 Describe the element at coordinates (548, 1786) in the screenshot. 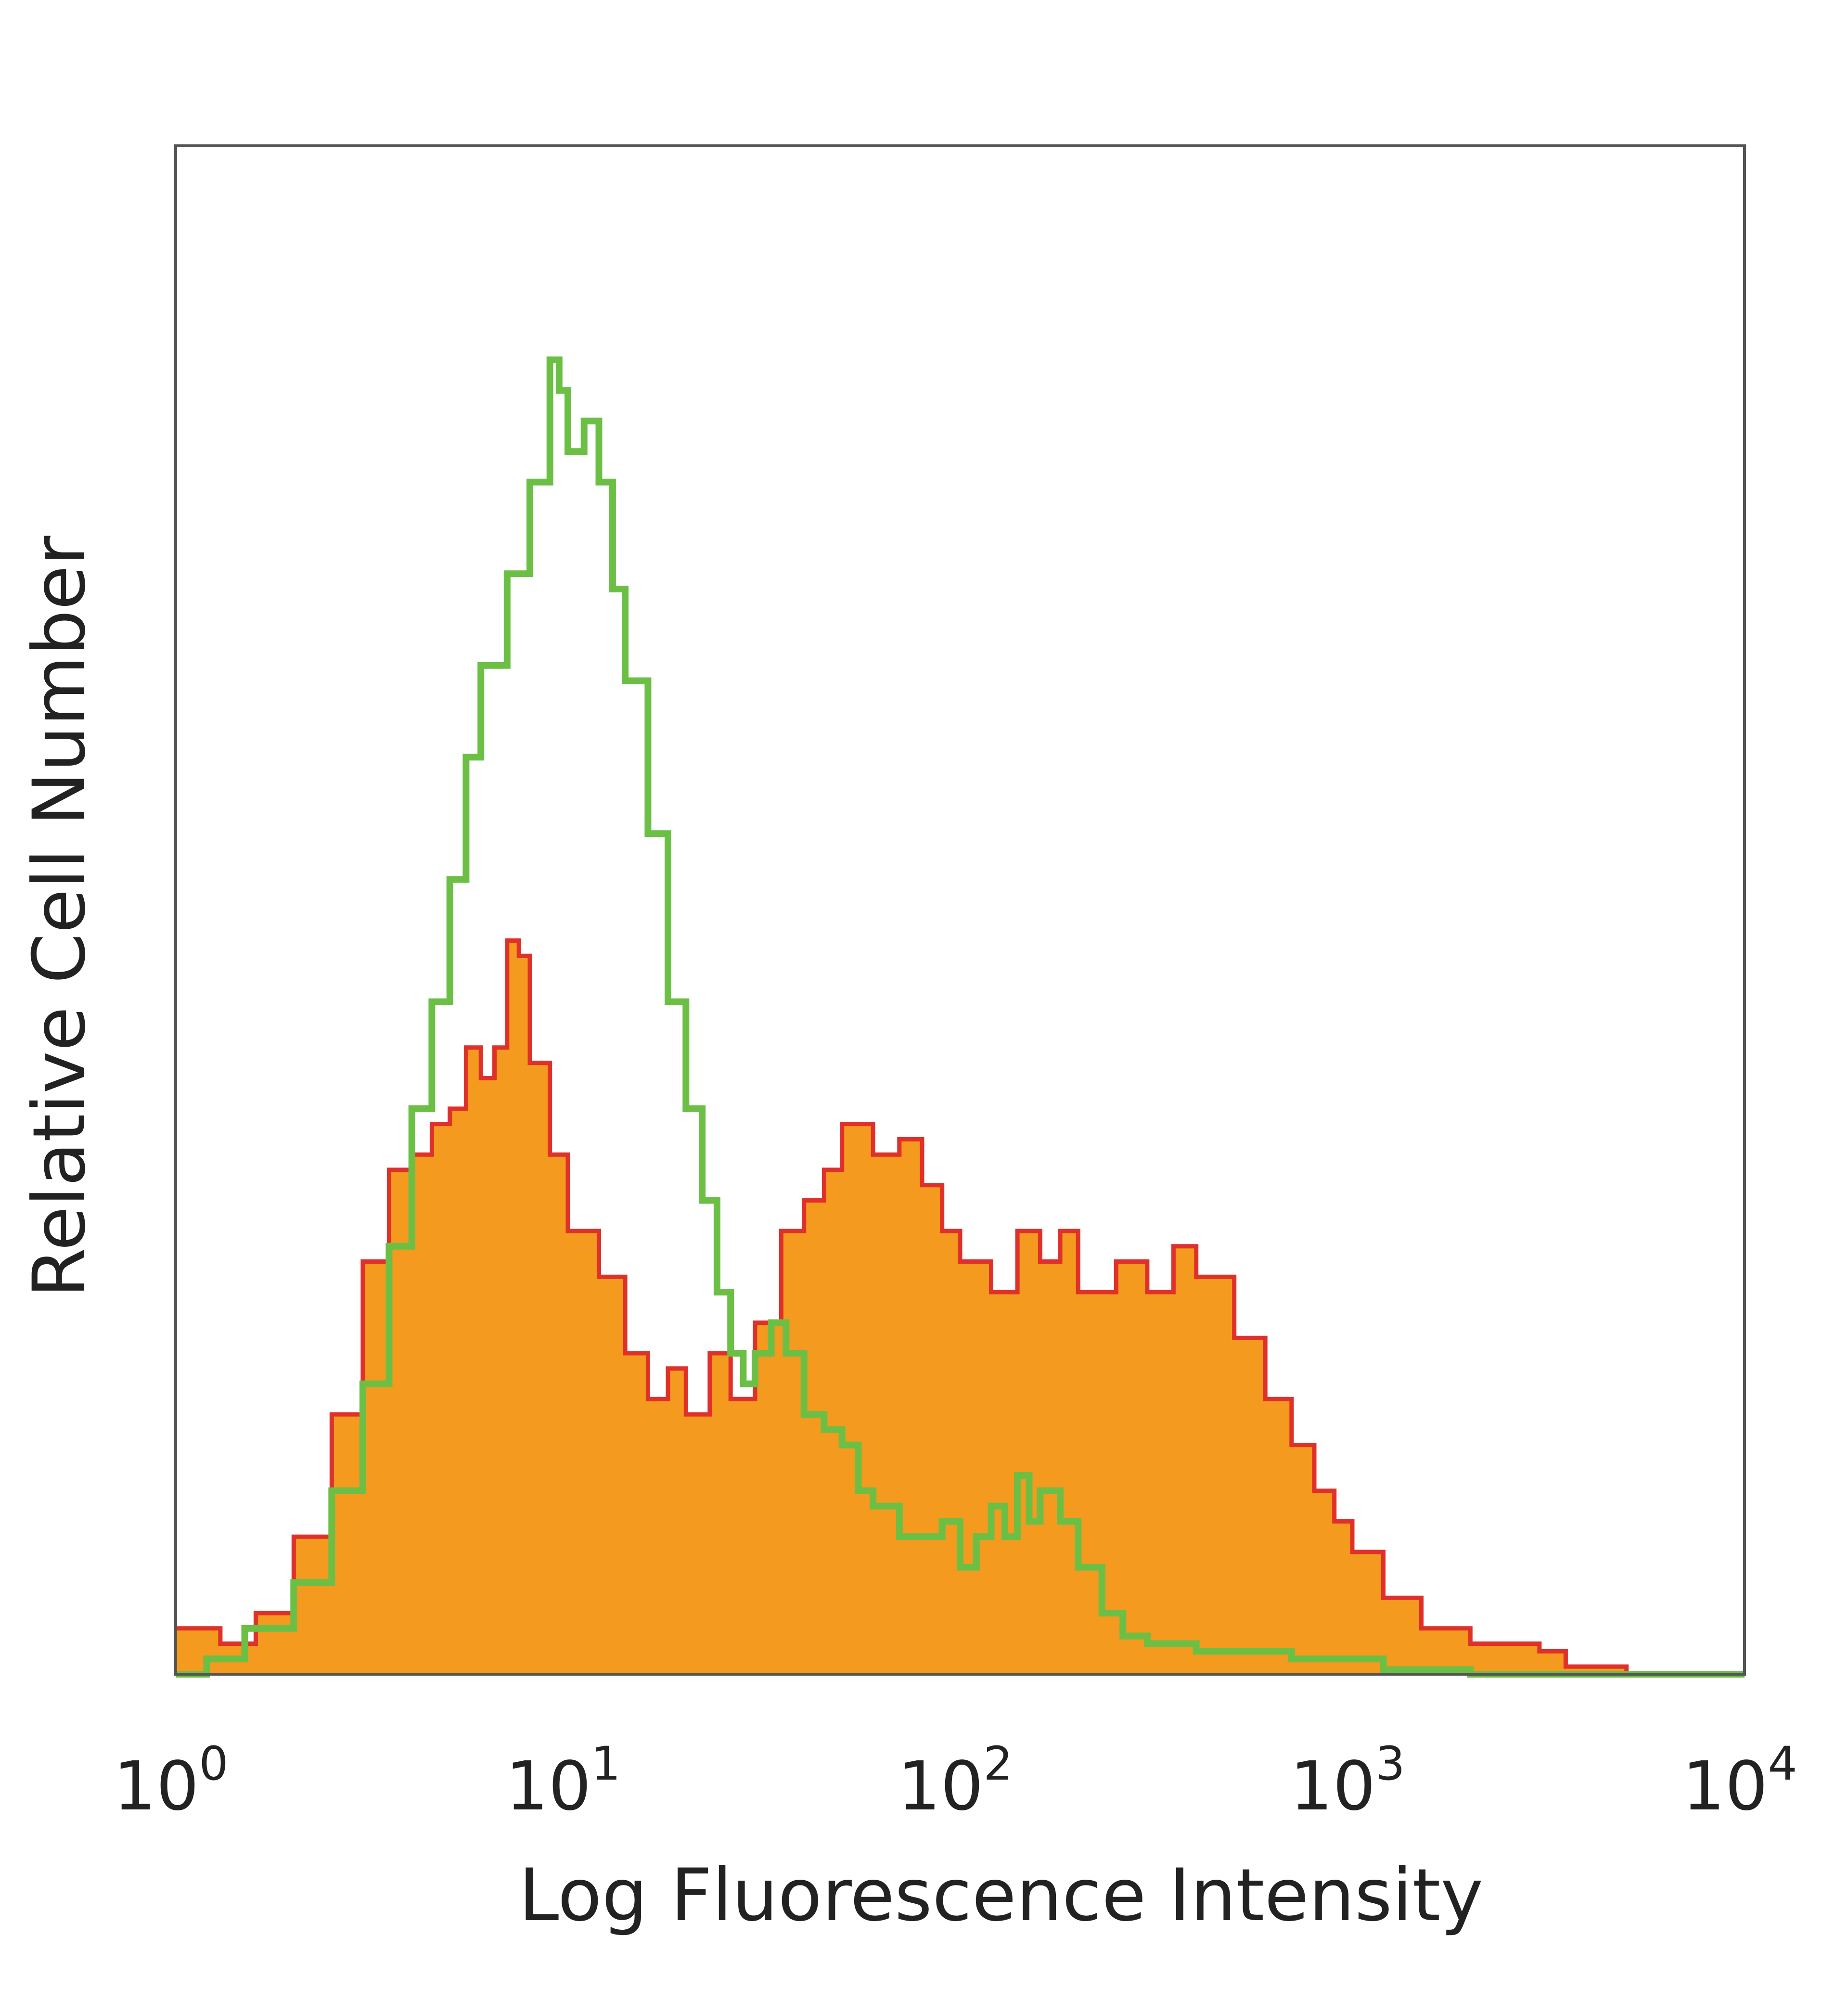

I see `x-tick-base-1: 10` at that location.